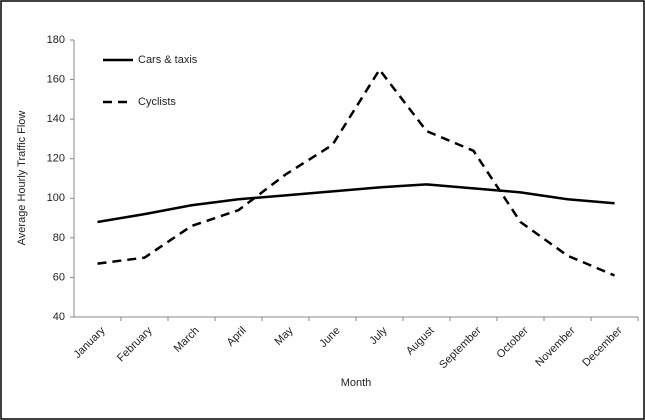  I want to click on y-tick-label: 160, so click(56, 79).